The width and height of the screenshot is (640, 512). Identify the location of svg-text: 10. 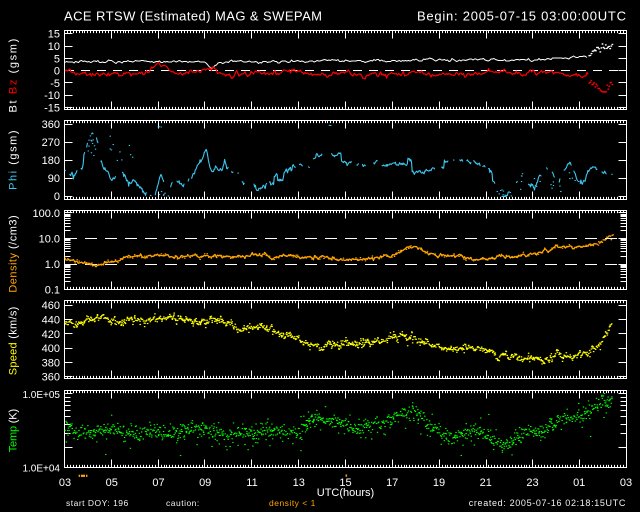
(54, 47).